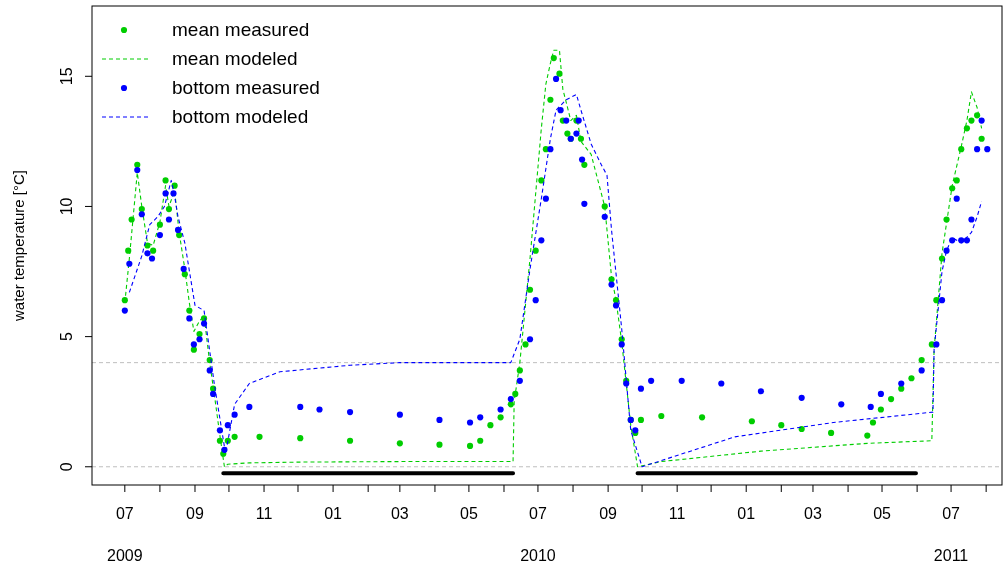  What do you see at coordinates (240, 116) in the screenshot?
I see `legend-label: bottom modeled` at bounding box center [240, 116].